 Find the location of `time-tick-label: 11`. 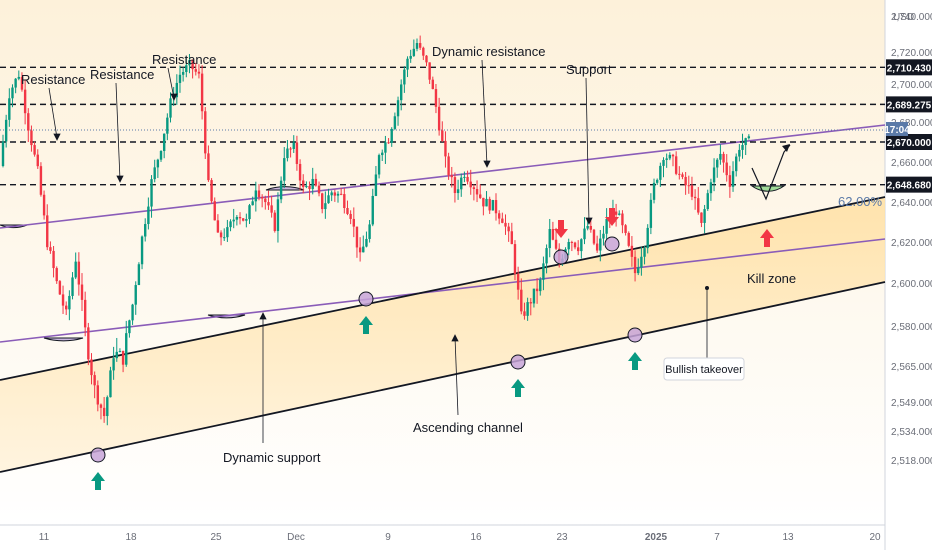

time-tick-label: 11 is located at coordinates (44, 537).